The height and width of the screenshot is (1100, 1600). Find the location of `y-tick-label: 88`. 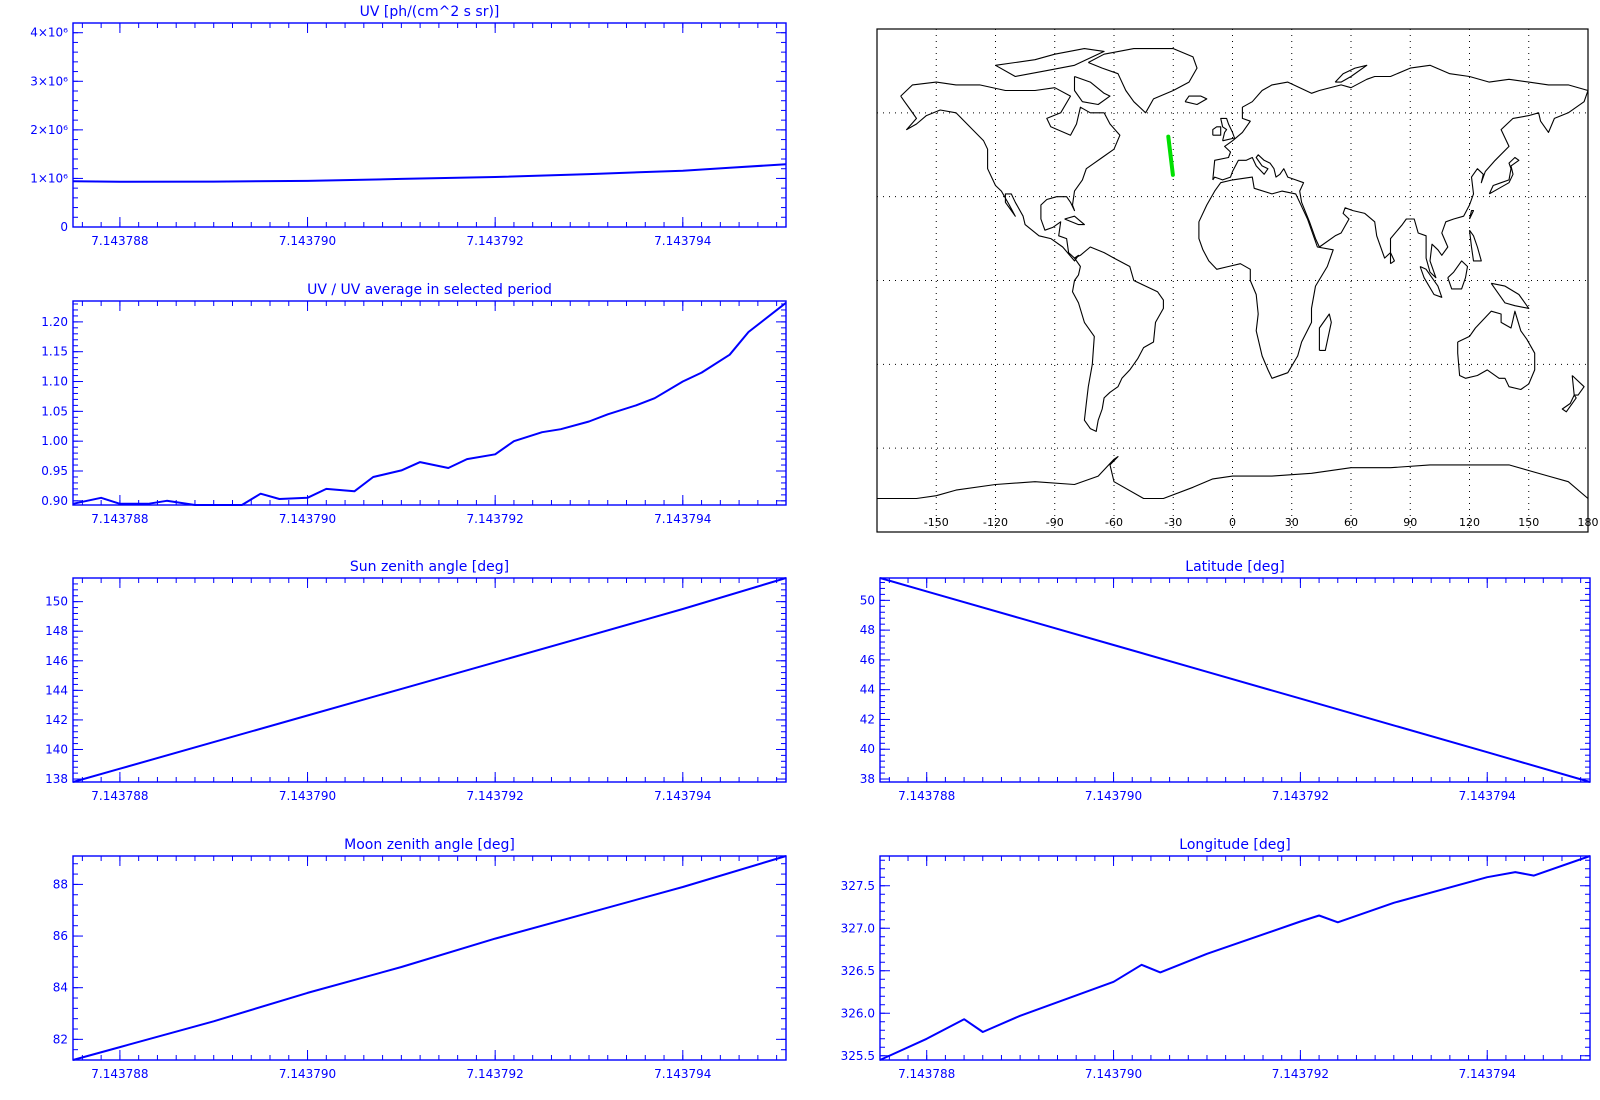

y-tick-label: 88 is located at coordinates (60, 884).